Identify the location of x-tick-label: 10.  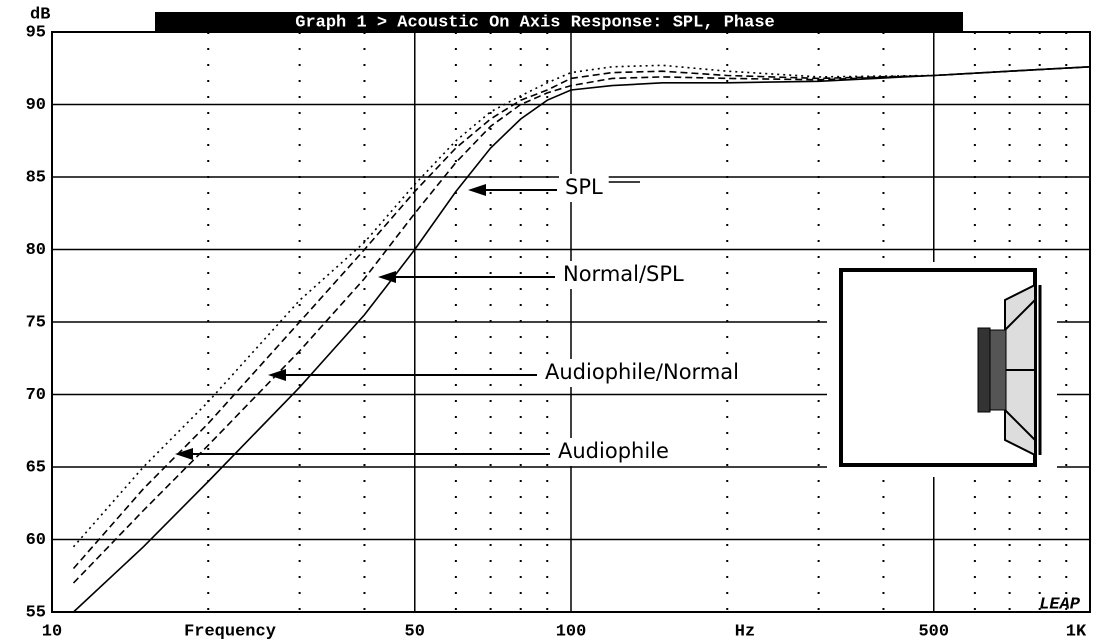
(52, 631).